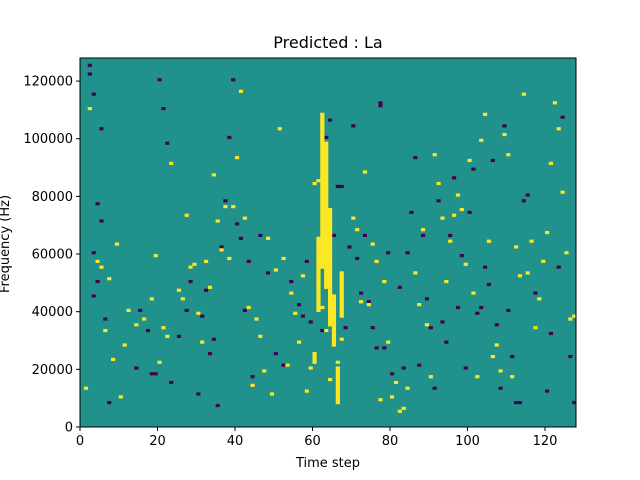 This screenshot has width=640, height=480. I want to click on x-tick-label: 60, so click(312, 441).